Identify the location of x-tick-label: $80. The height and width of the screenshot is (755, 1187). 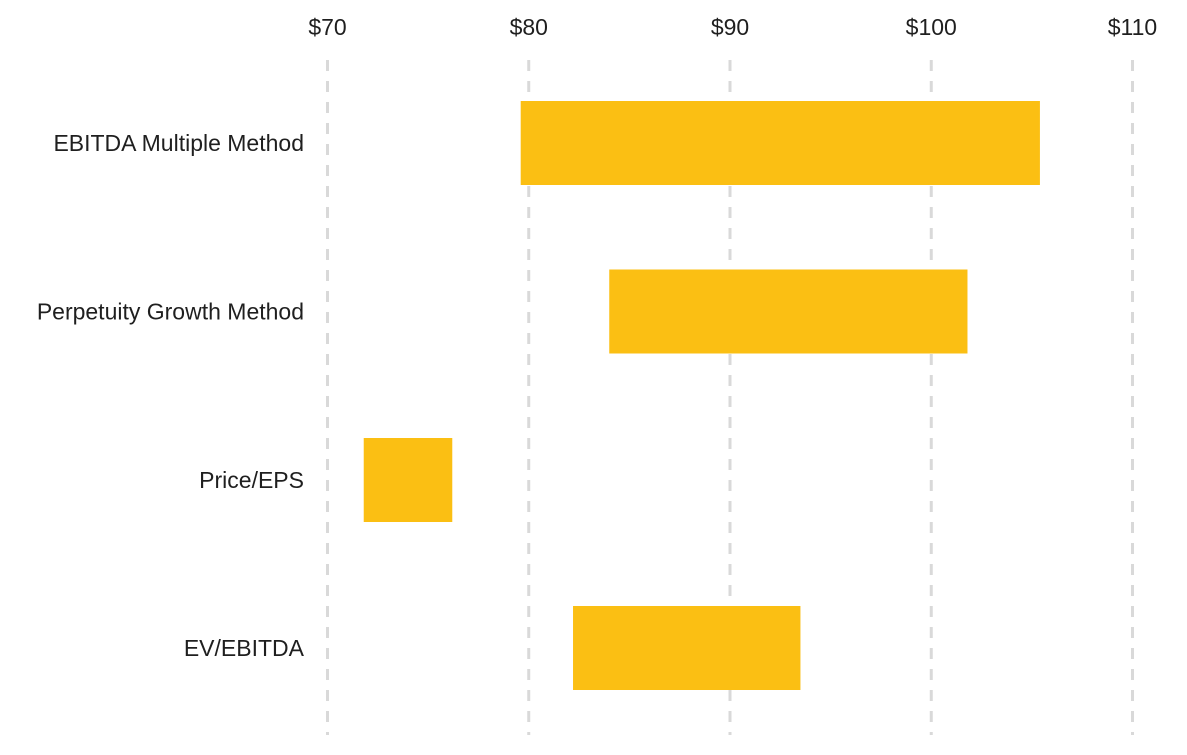
(529, 27).